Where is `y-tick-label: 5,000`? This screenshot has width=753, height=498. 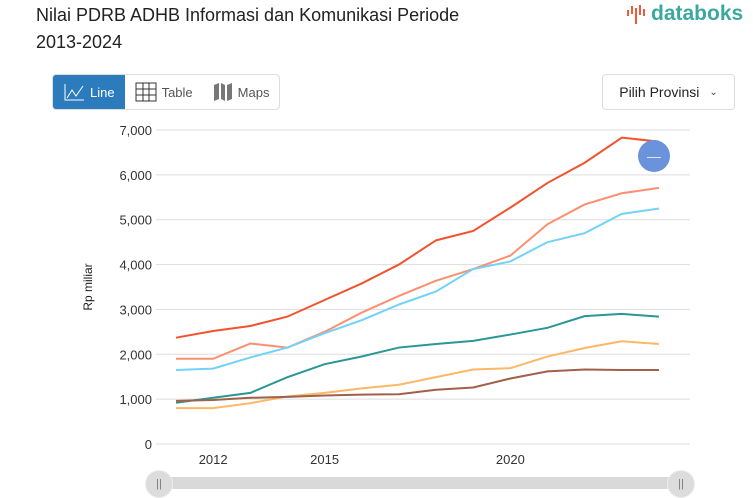
y-tick-label: 5,000 is located at coordinates (135, 220).